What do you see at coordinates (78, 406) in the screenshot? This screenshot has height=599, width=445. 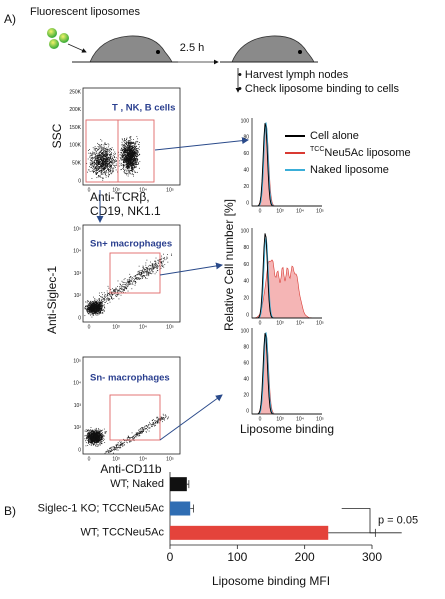 I see `y-tick-label: 10³` at bounding box center [78, 406].